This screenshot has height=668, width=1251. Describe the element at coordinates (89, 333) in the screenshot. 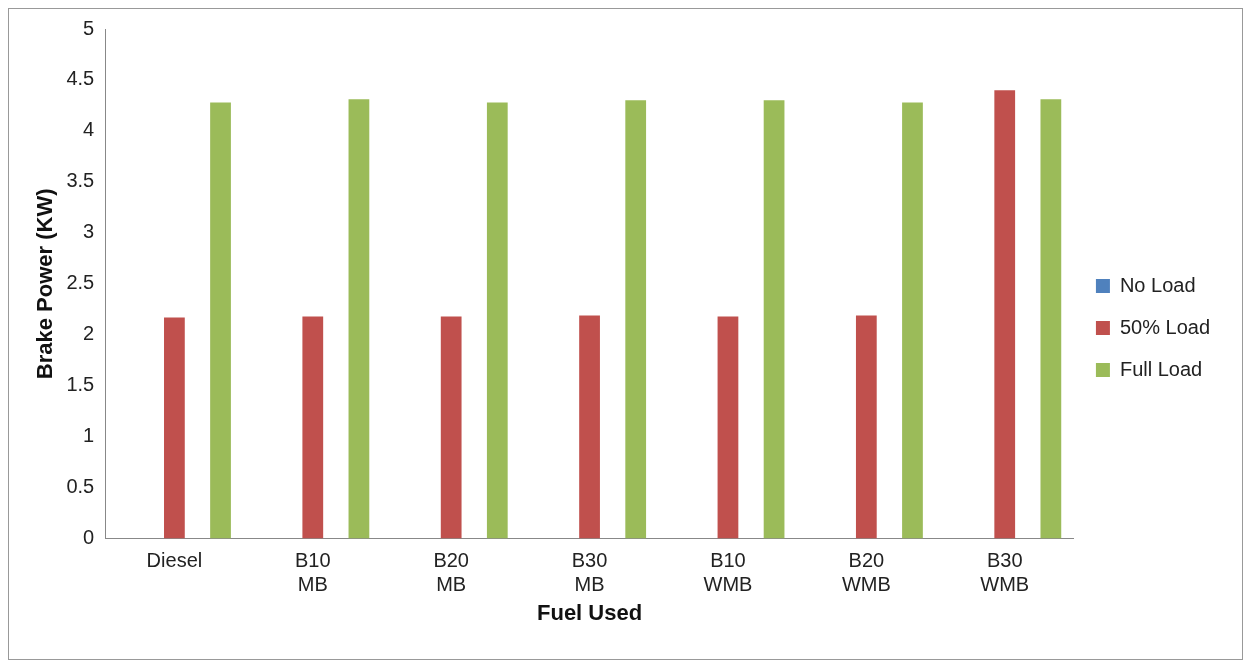

I see `y-tick-label: 2` at that location.